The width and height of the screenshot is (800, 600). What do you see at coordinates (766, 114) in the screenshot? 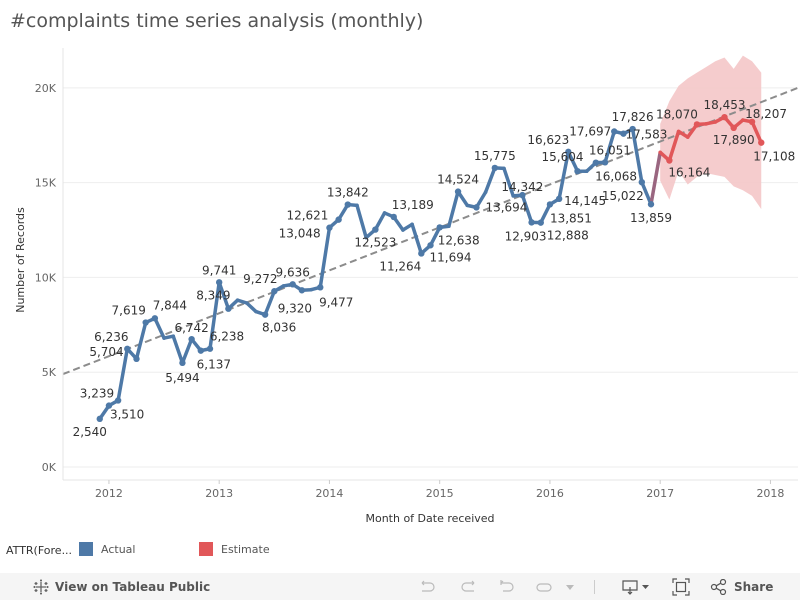
I see `data-label: 18,207` at bounding box center [766, 114].